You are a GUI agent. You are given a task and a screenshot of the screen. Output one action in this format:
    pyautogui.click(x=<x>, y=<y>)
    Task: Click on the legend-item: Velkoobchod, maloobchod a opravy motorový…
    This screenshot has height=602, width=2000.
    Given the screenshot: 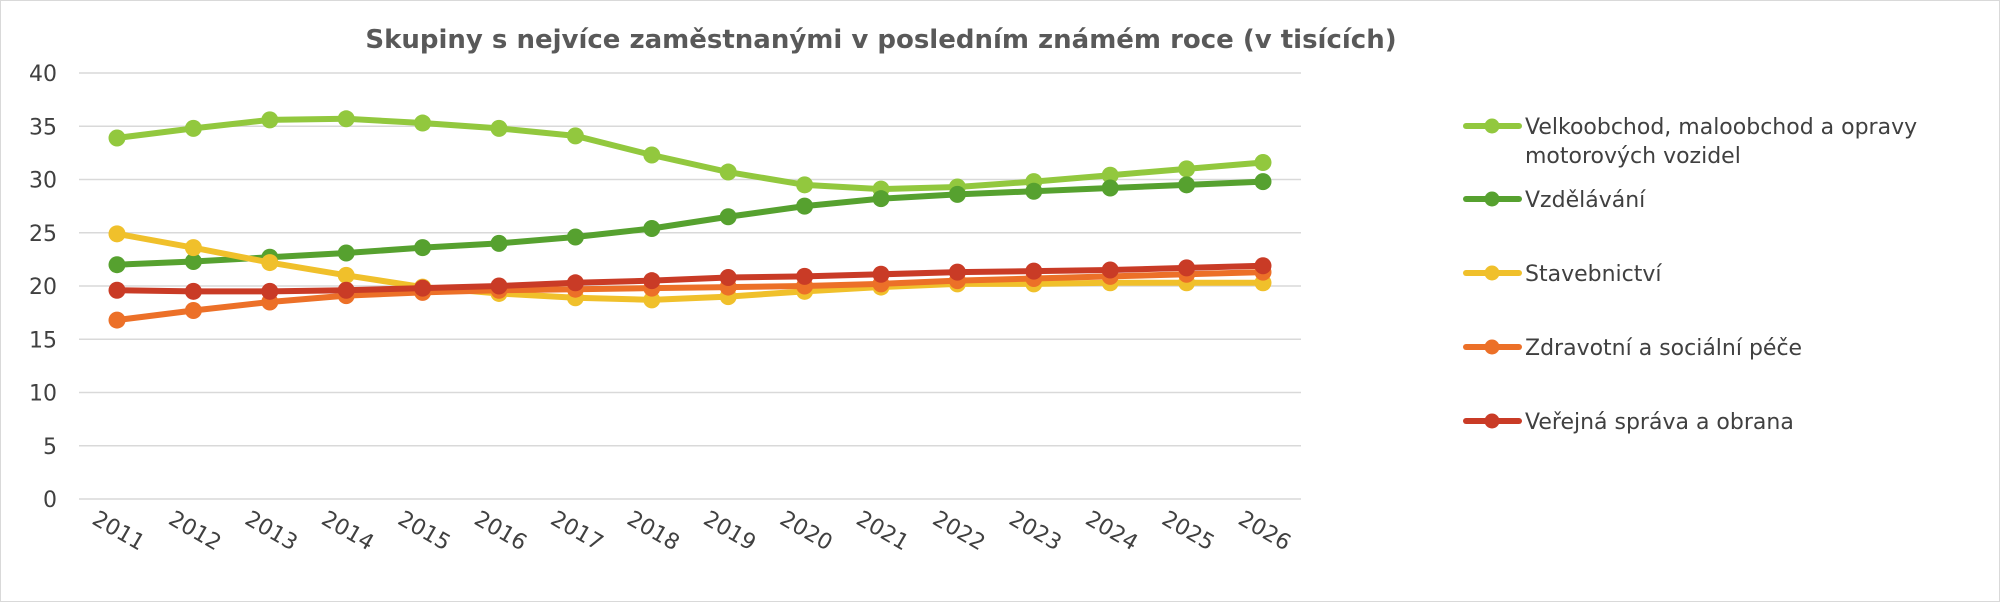 What is the action you would take?
    pyautogui.click(x=1690, y=142)
    